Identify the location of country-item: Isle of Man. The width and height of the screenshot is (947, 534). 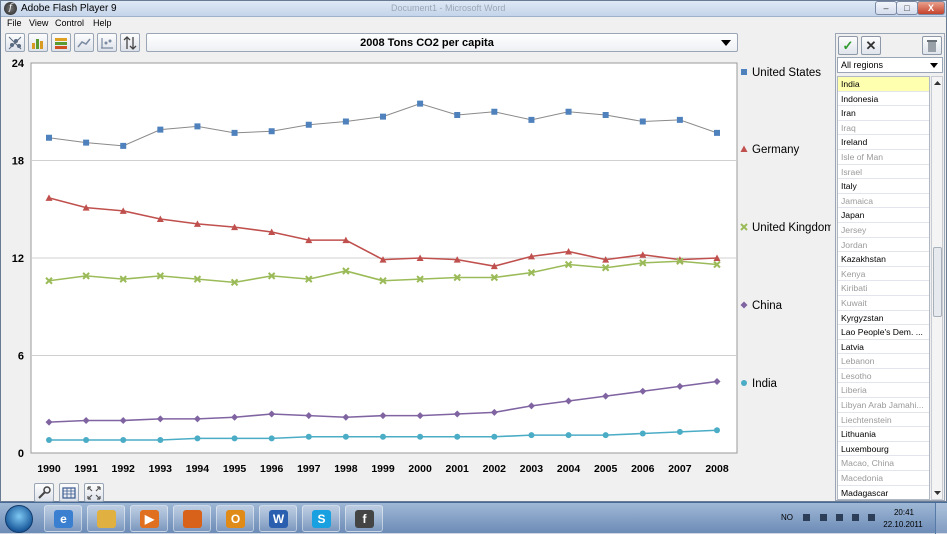
(883, 157).